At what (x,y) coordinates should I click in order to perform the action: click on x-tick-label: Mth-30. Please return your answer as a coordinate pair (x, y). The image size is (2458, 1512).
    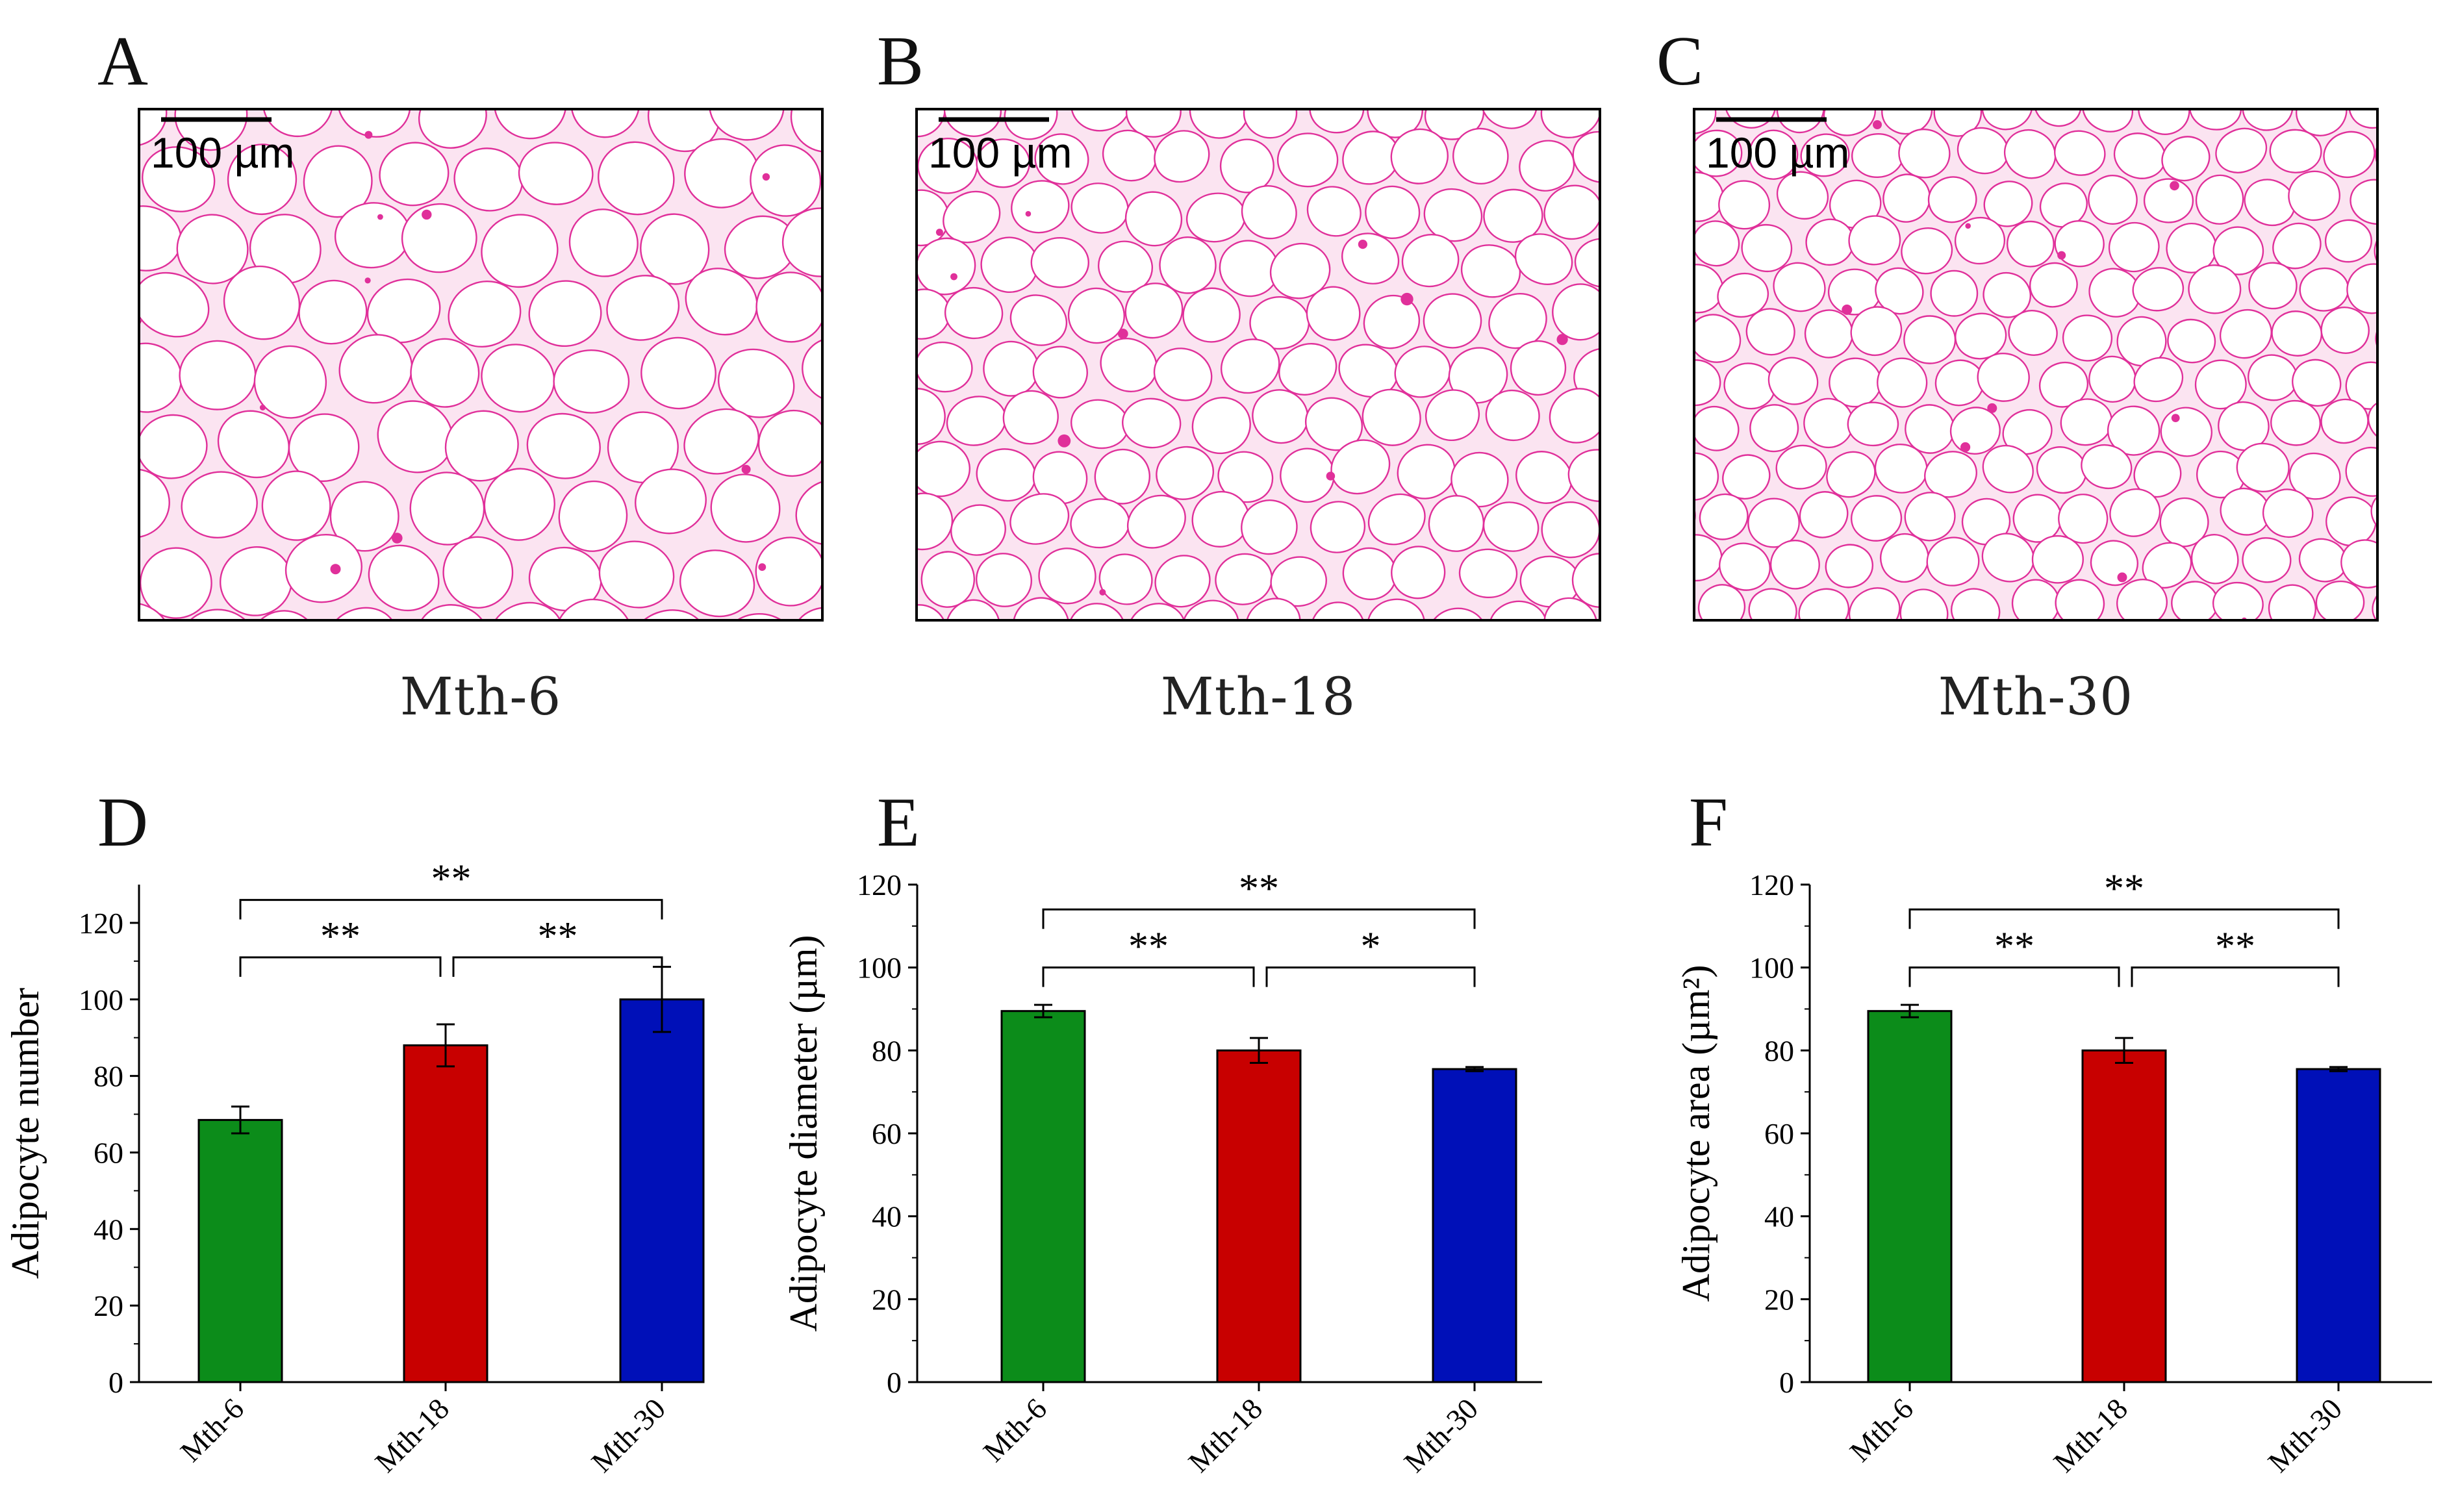
    Looking at the image, I should click on (628, 1435).